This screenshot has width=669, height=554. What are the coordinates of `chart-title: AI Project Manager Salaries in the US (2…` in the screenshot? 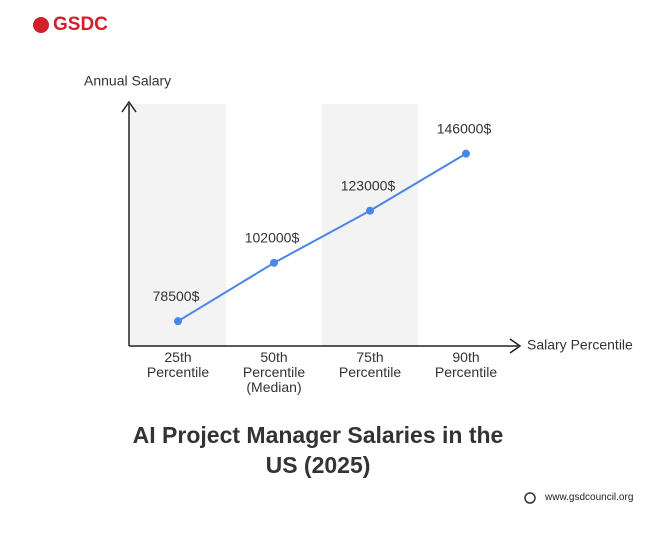 It's located at (318, 450).